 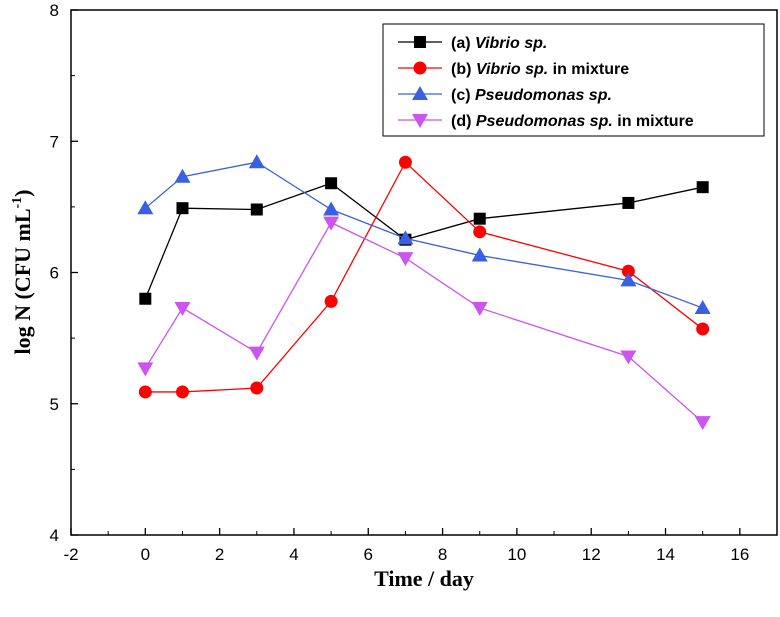 What do you see at coordinates (54, 535) in the screenshot?
I see `y-tick-label: 4` at bounding box center [54, 535].